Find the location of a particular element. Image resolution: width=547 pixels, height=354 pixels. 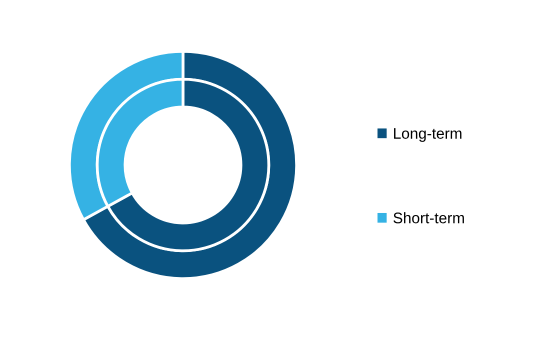

legend-label: Short-term is located at coordinates (428, 218).